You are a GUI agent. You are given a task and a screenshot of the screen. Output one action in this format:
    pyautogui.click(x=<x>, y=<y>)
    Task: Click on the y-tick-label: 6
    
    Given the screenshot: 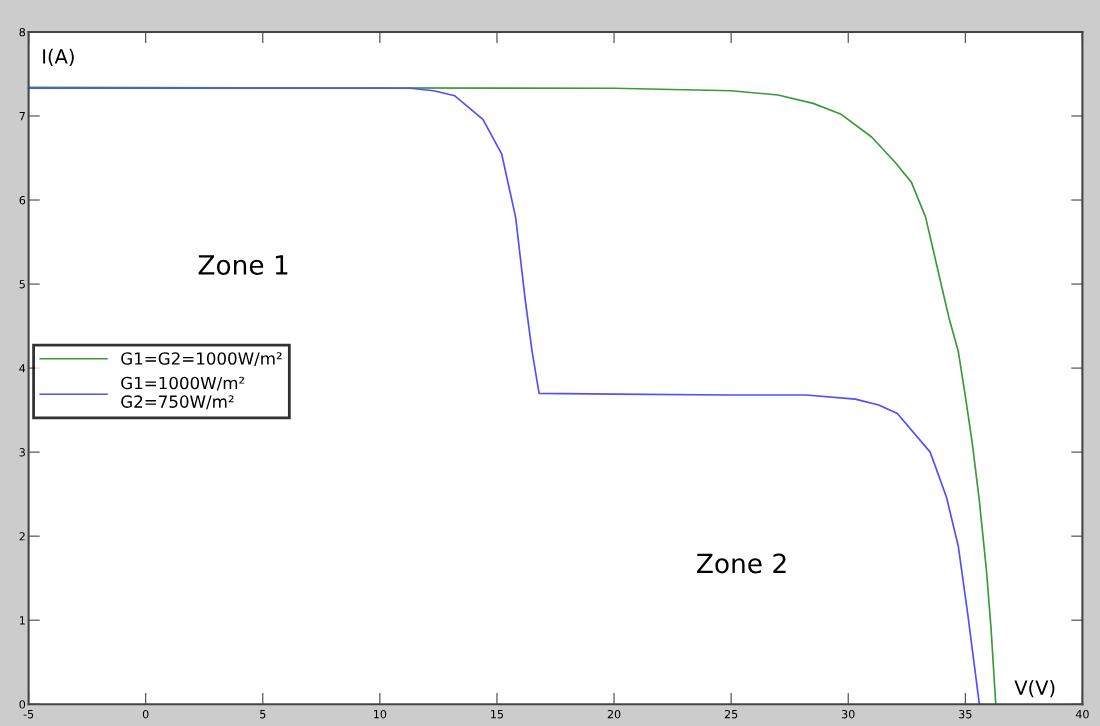 What is the action you would take?
    pyautogui.click(x=22, y=200)
    